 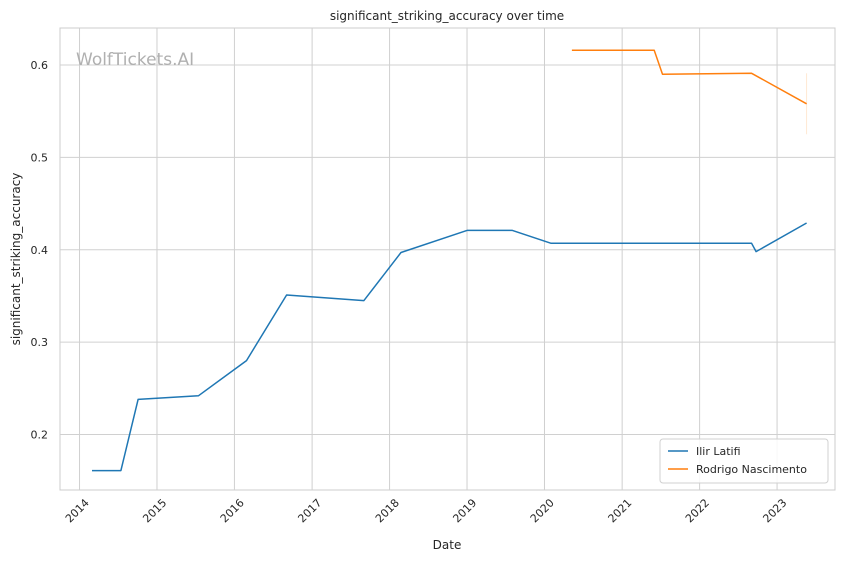 I want to click on x-tick-label: 2018, so click(x=387, y=510).